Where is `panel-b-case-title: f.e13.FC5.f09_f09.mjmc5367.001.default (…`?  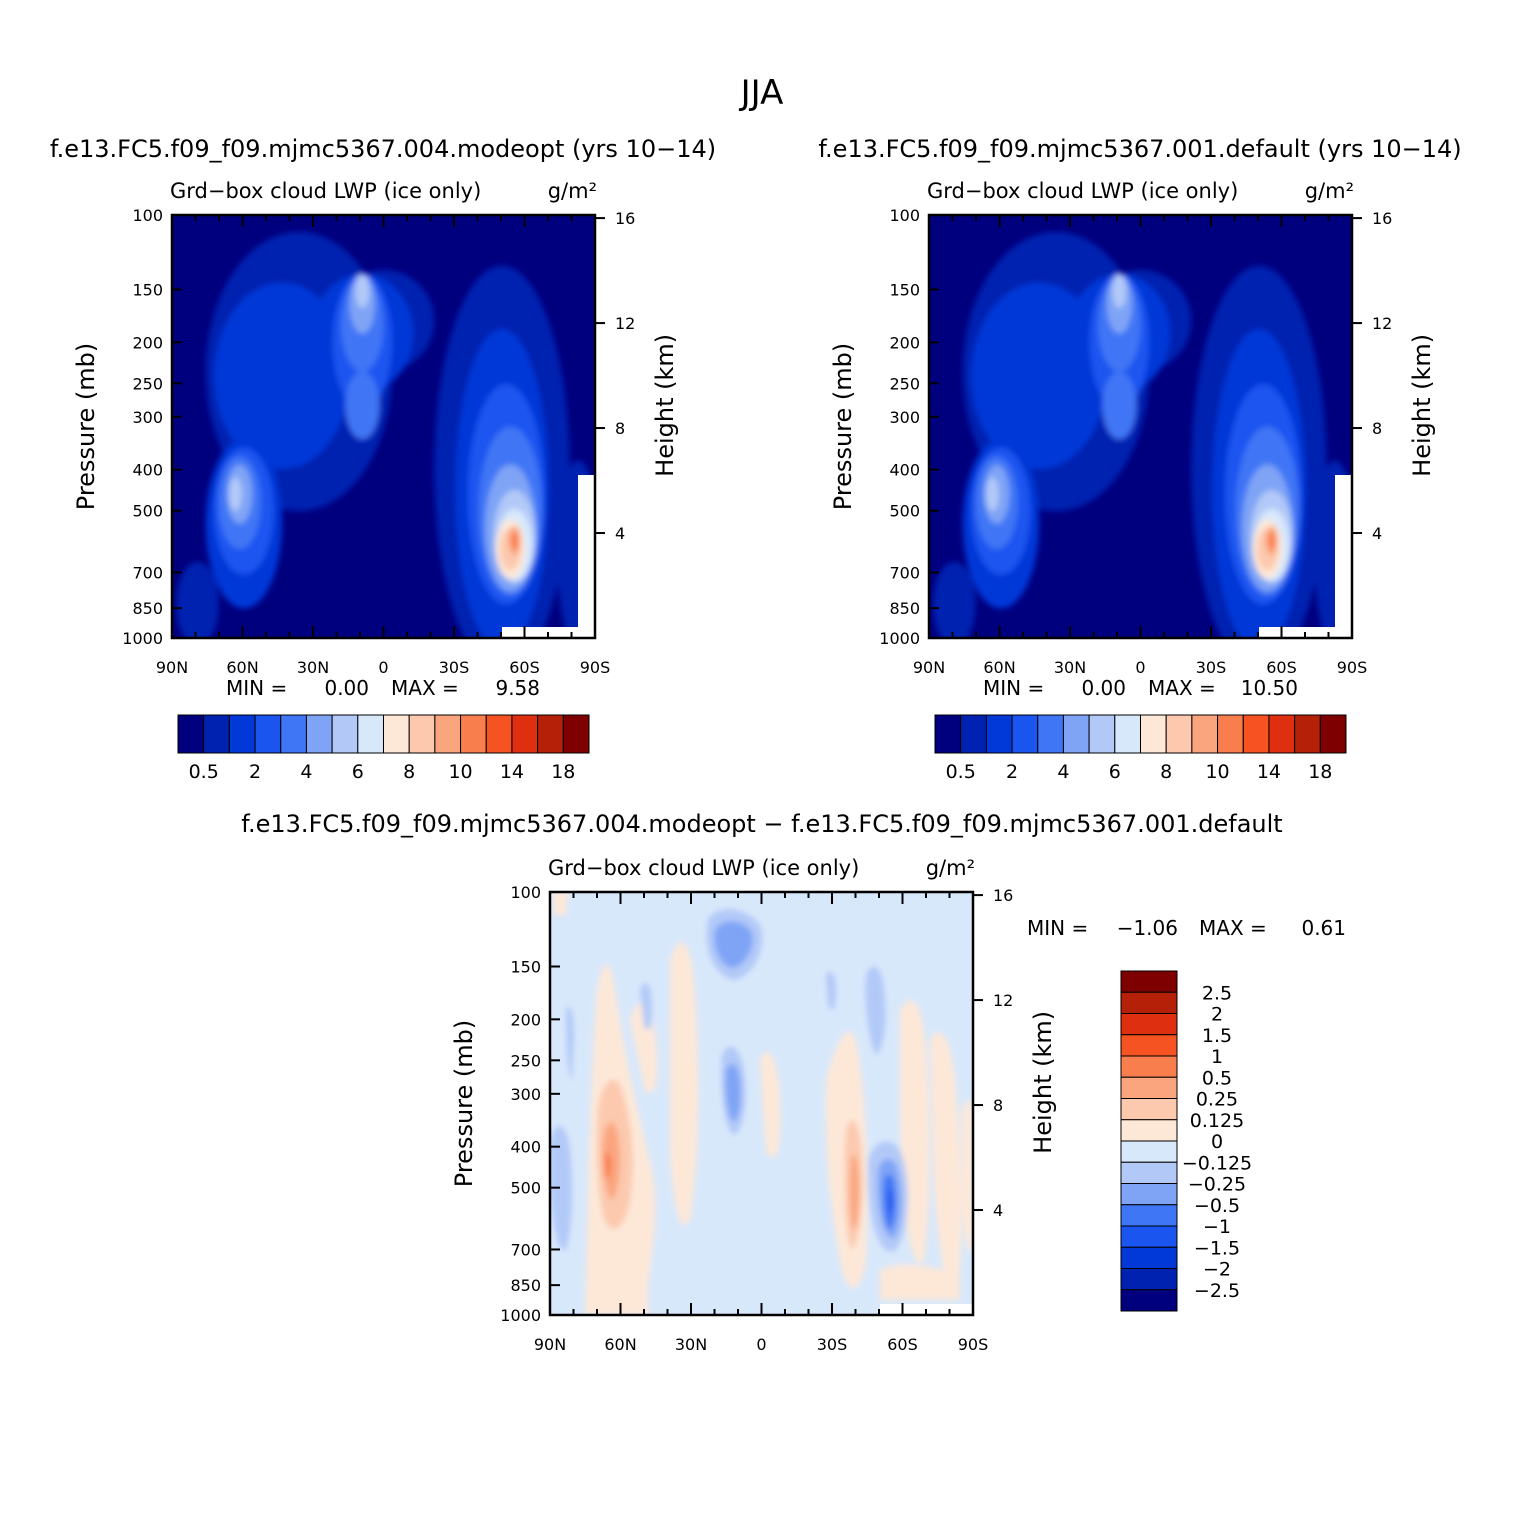 panel-b-case-title: f.e13.FC5.f09_f09.mjmc5367.001.default (… is located at coordinates (1139, 149).